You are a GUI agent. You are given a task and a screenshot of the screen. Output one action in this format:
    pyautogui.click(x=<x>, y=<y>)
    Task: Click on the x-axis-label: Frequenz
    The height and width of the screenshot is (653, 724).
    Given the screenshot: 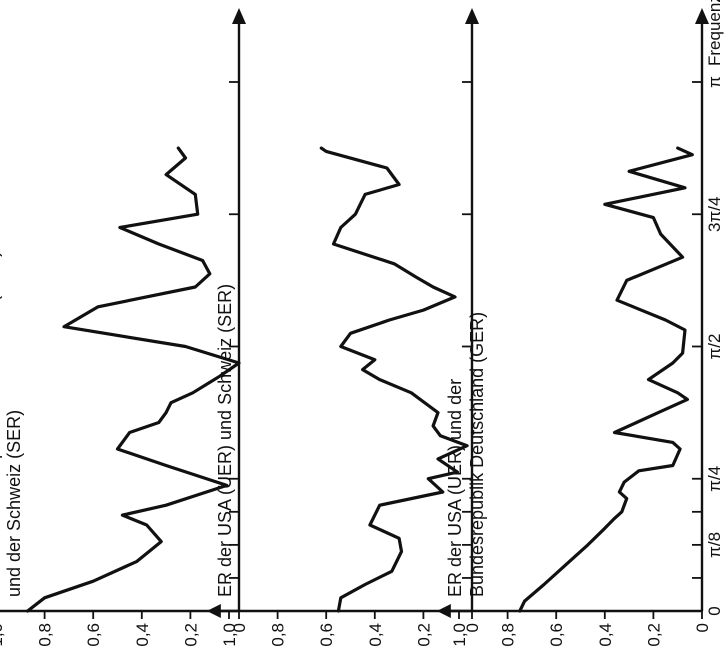 What is the action you would take?
    pyautogui.click(x=714, y=33)
    